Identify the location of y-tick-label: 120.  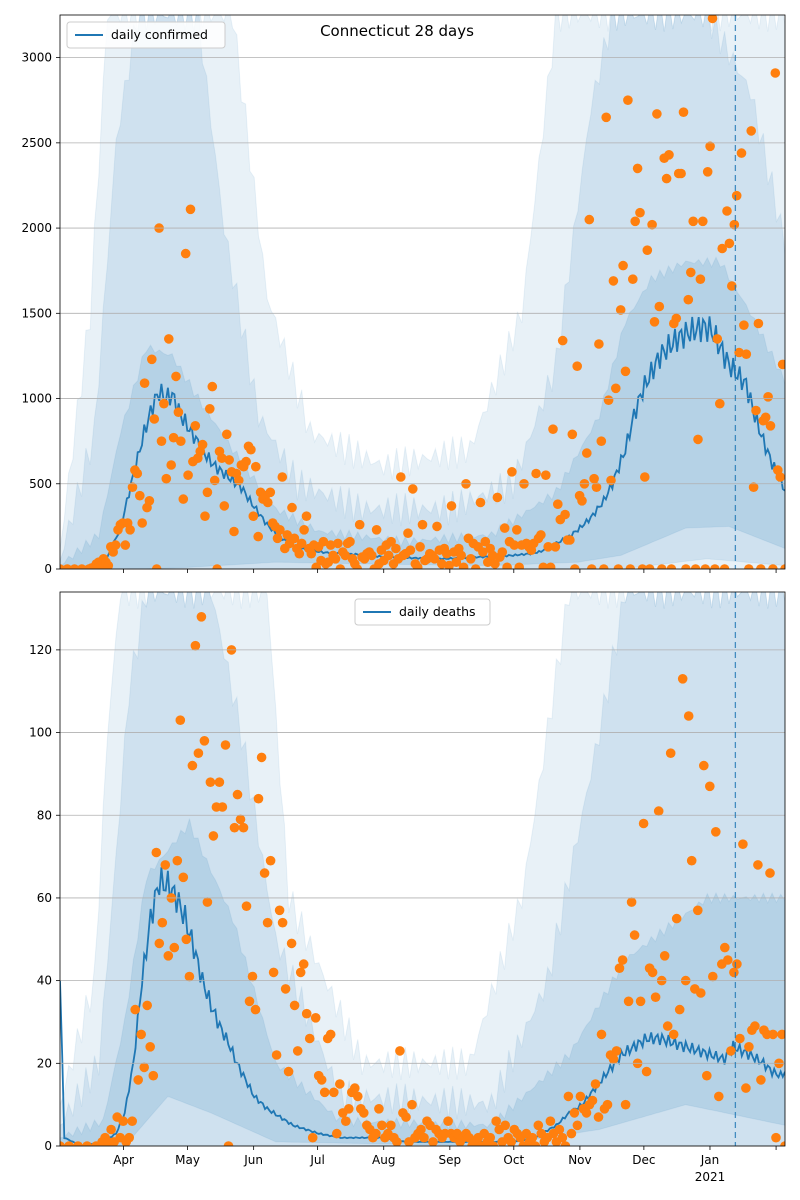
(40, 650).